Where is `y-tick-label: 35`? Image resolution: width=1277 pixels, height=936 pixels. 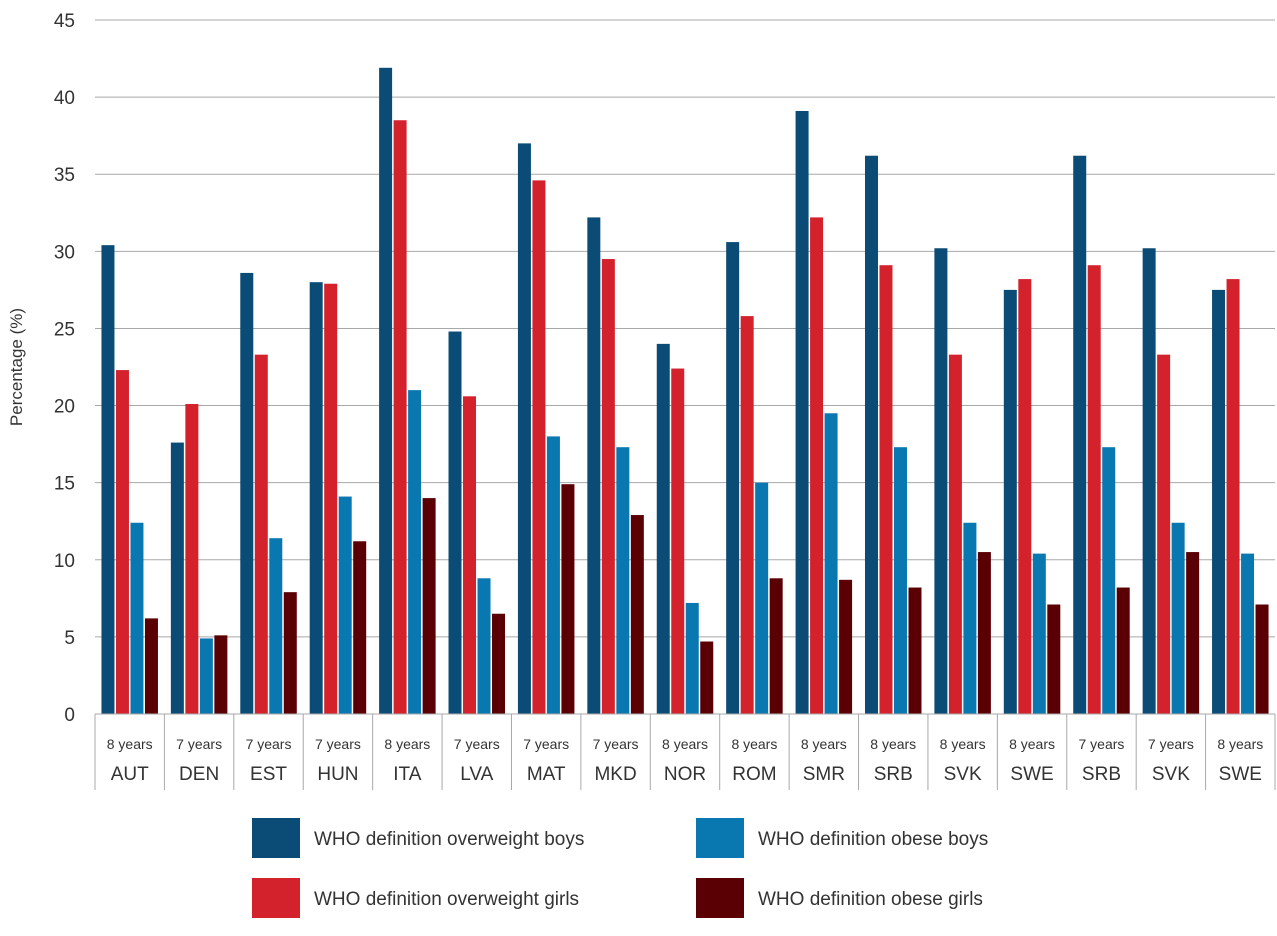 y-tick-label: 35 is located at coordinates (64, 175).